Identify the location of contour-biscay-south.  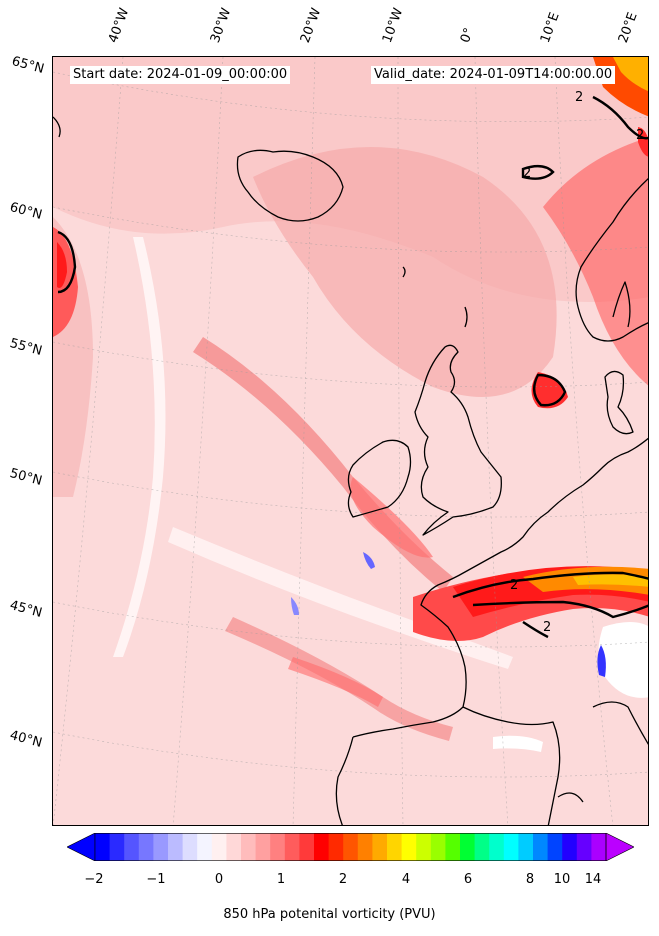
(560, 609).